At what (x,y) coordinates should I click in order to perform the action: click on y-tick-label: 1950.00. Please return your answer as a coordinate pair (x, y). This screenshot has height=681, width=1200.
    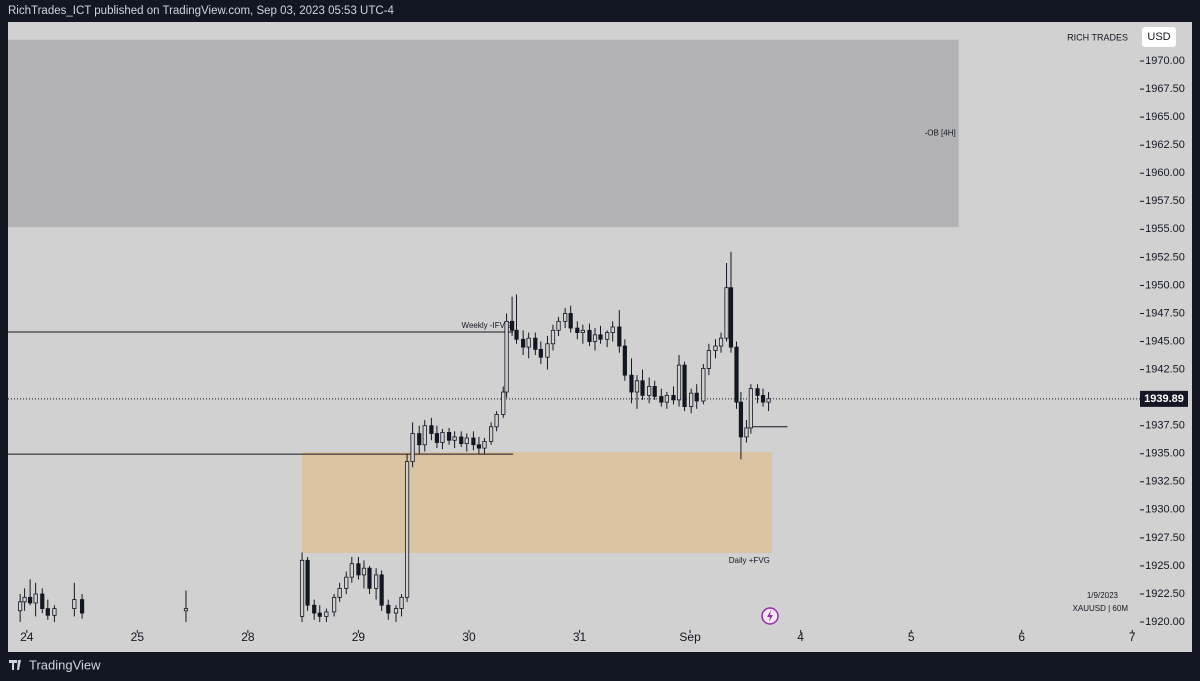
    Looking at the image, I should click on (1165, 285).